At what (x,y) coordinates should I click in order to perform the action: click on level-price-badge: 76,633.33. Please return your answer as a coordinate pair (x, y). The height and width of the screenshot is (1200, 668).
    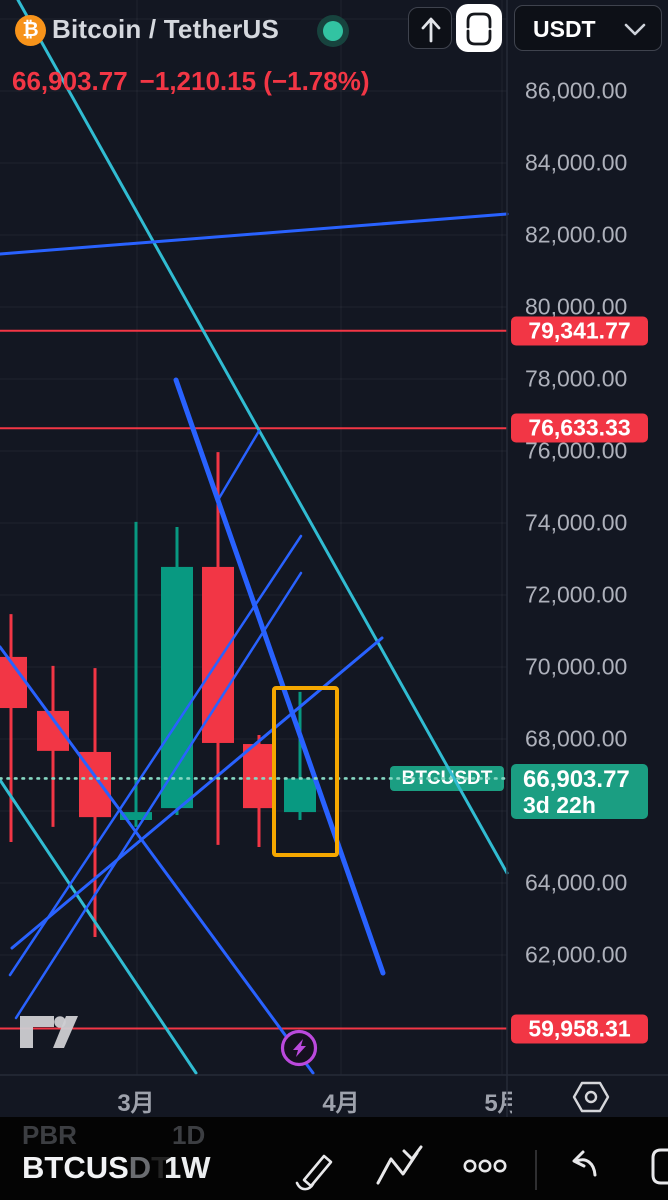
    Looking at the image, I should click on (579, 428).